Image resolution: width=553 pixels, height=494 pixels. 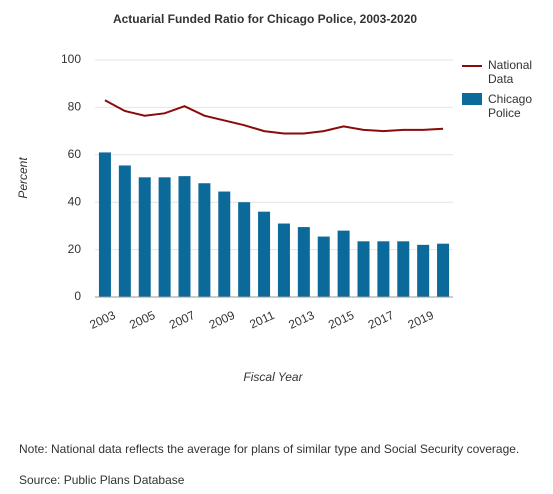 What do you see at coordinates (142, 320) in the screenshot?
I see `x-tick-label: 2005` at bounding box center [142, 320].